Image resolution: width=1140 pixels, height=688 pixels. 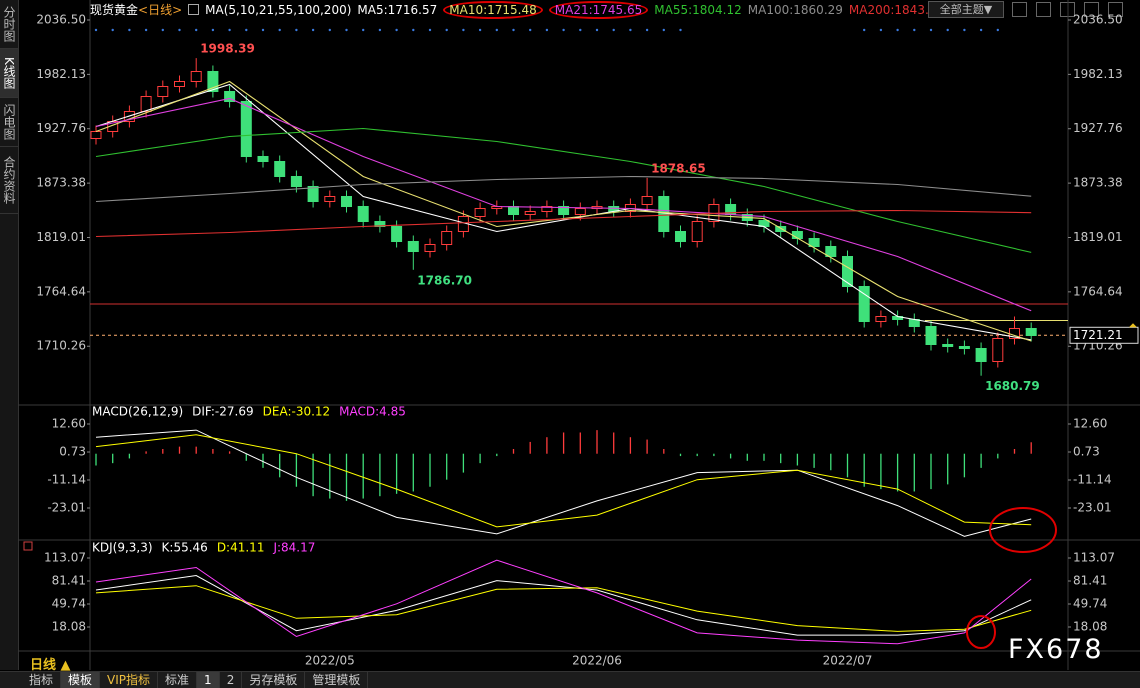 I want to click on ma-legend: MA200:1843.8, so click(x=892, y=9).